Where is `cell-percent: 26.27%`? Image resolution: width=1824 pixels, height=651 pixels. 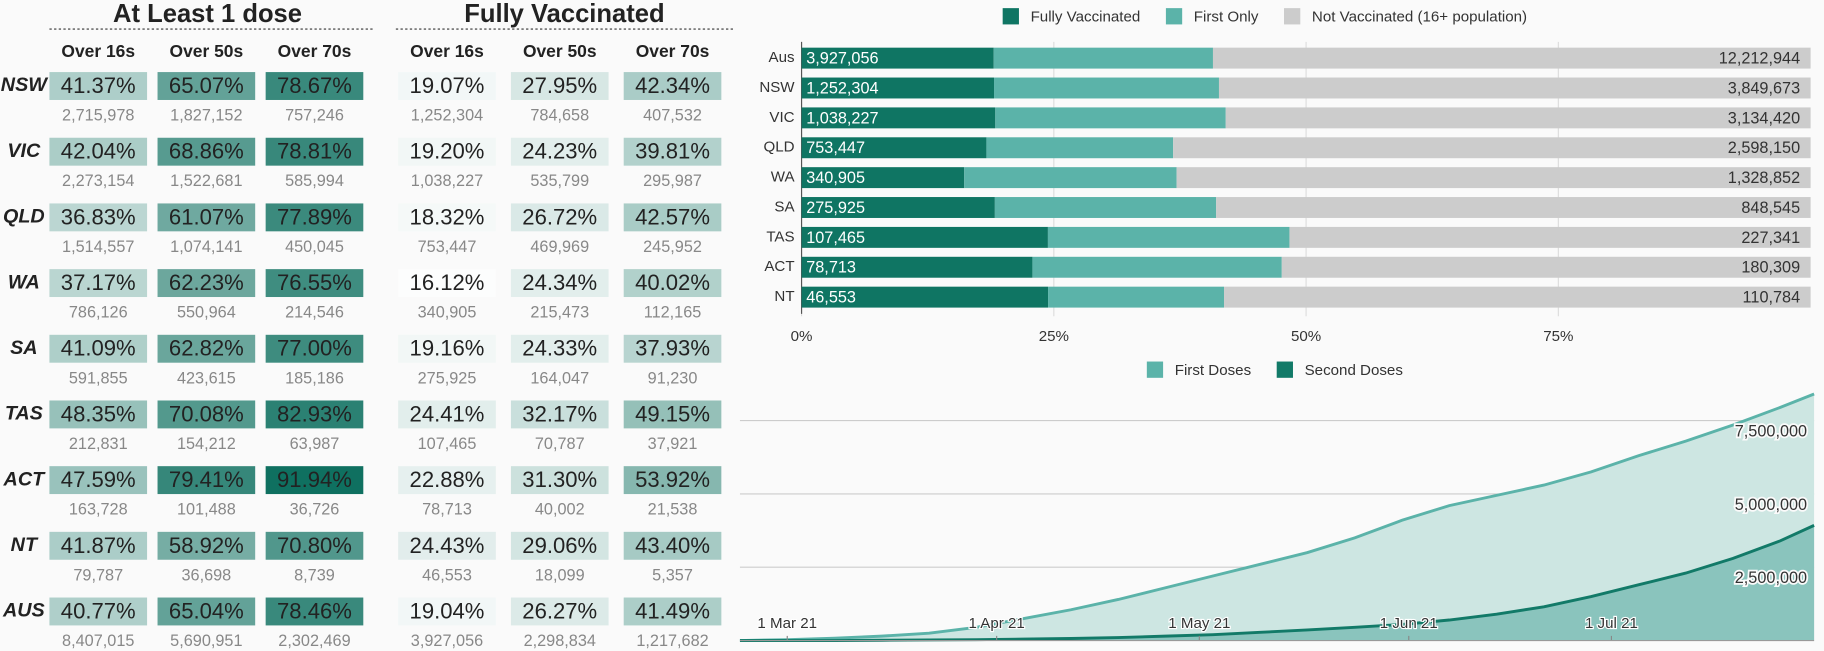 cell-percent: 26.27% is located at coordinates (559, 610).